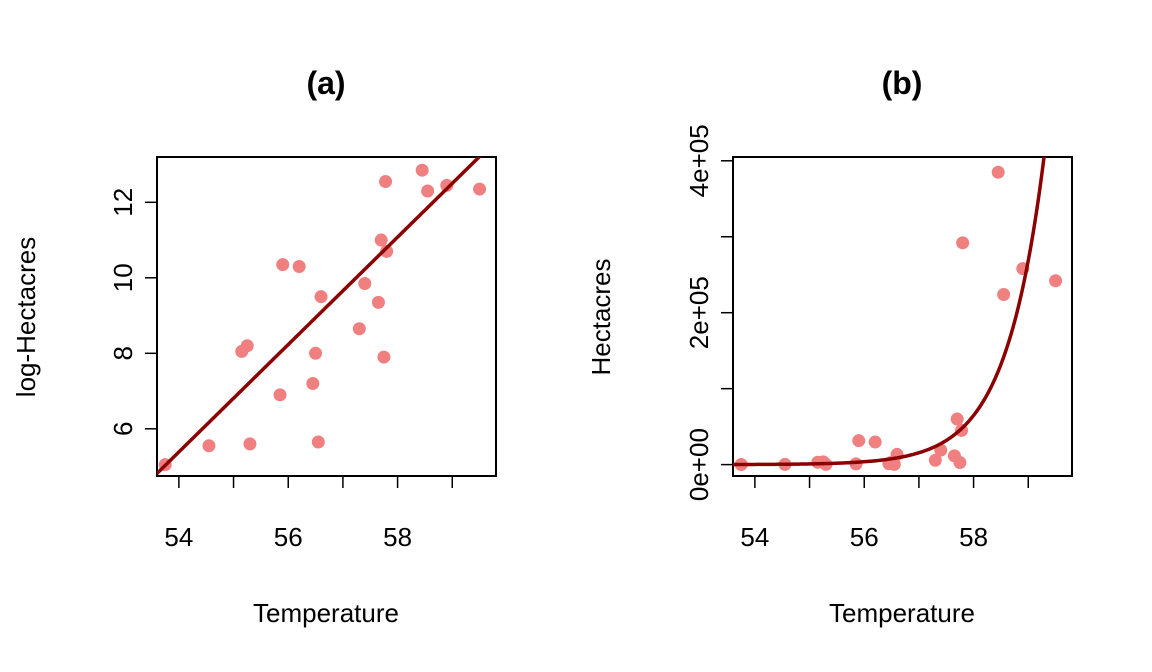  Describe the element at coordinates (123, 202) in the screenshot. I see `panel-a-y-tick-label: 12` at that location.